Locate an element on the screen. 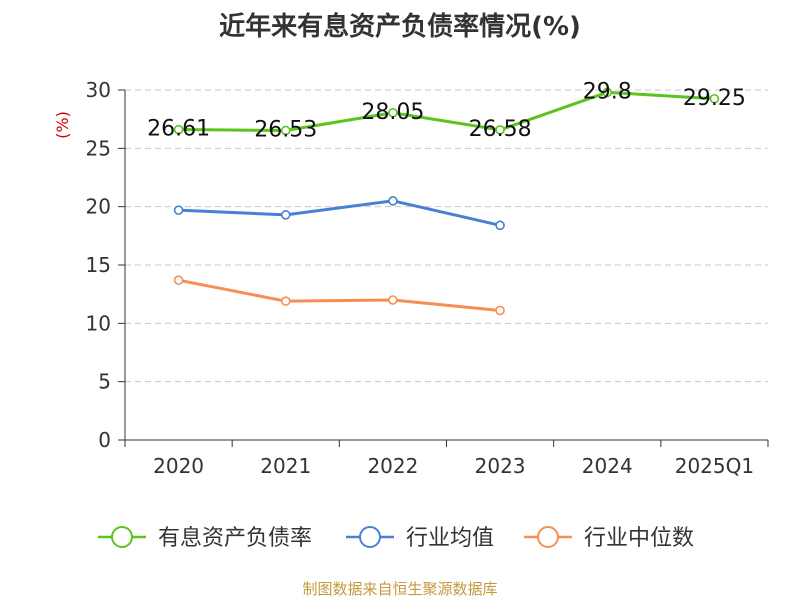 Image resolution: width=800 pixels, height=600 pixels. legend-label: 行业中位数 is located at coordinates (639, 538).